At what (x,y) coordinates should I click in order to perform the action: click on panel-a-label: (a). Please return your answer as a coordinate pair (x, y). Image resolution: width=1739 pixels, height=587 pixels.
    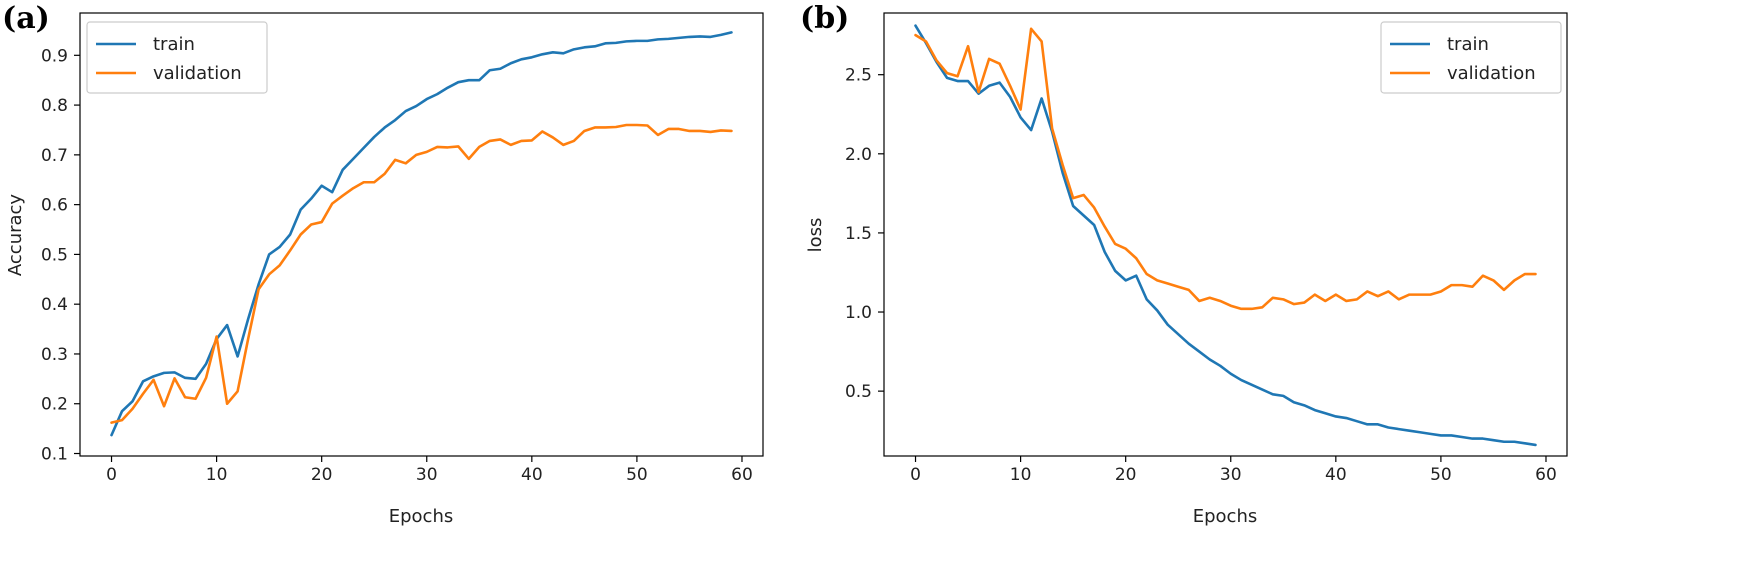
    Looking at the image, I should click on (26, 18).